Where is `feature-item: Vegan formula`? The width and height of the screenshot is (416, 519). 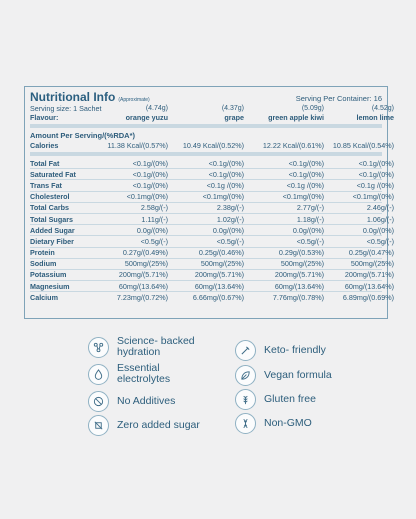 feature-item: Vegan formula is located at coordinates (283, 375).